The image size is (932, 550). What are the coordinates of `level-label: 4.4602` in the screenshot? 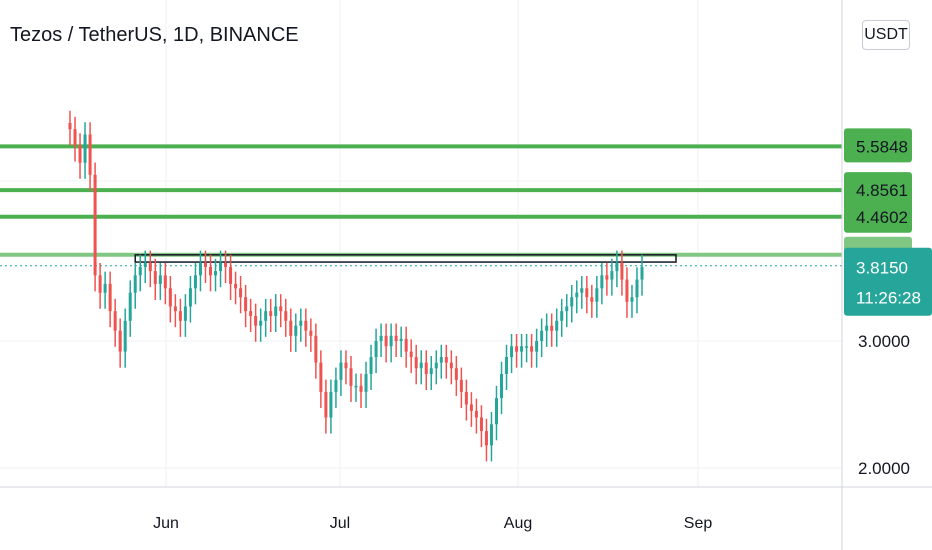 It's located at (882, 217).